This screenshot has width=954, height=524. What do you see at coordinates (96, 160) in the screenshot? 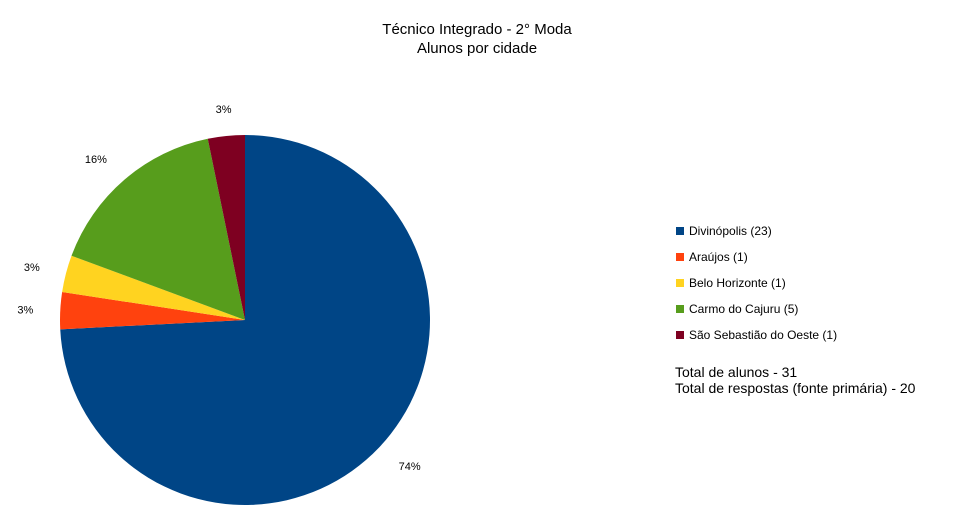
I see `slice-data-label-3: 16%` at bounding box center [96, 160].